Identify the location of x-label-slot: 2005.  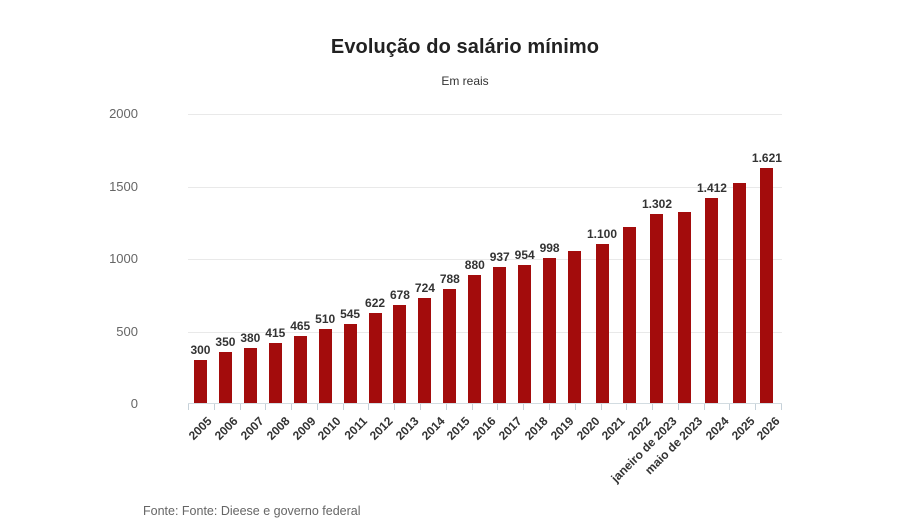
(200, 449).